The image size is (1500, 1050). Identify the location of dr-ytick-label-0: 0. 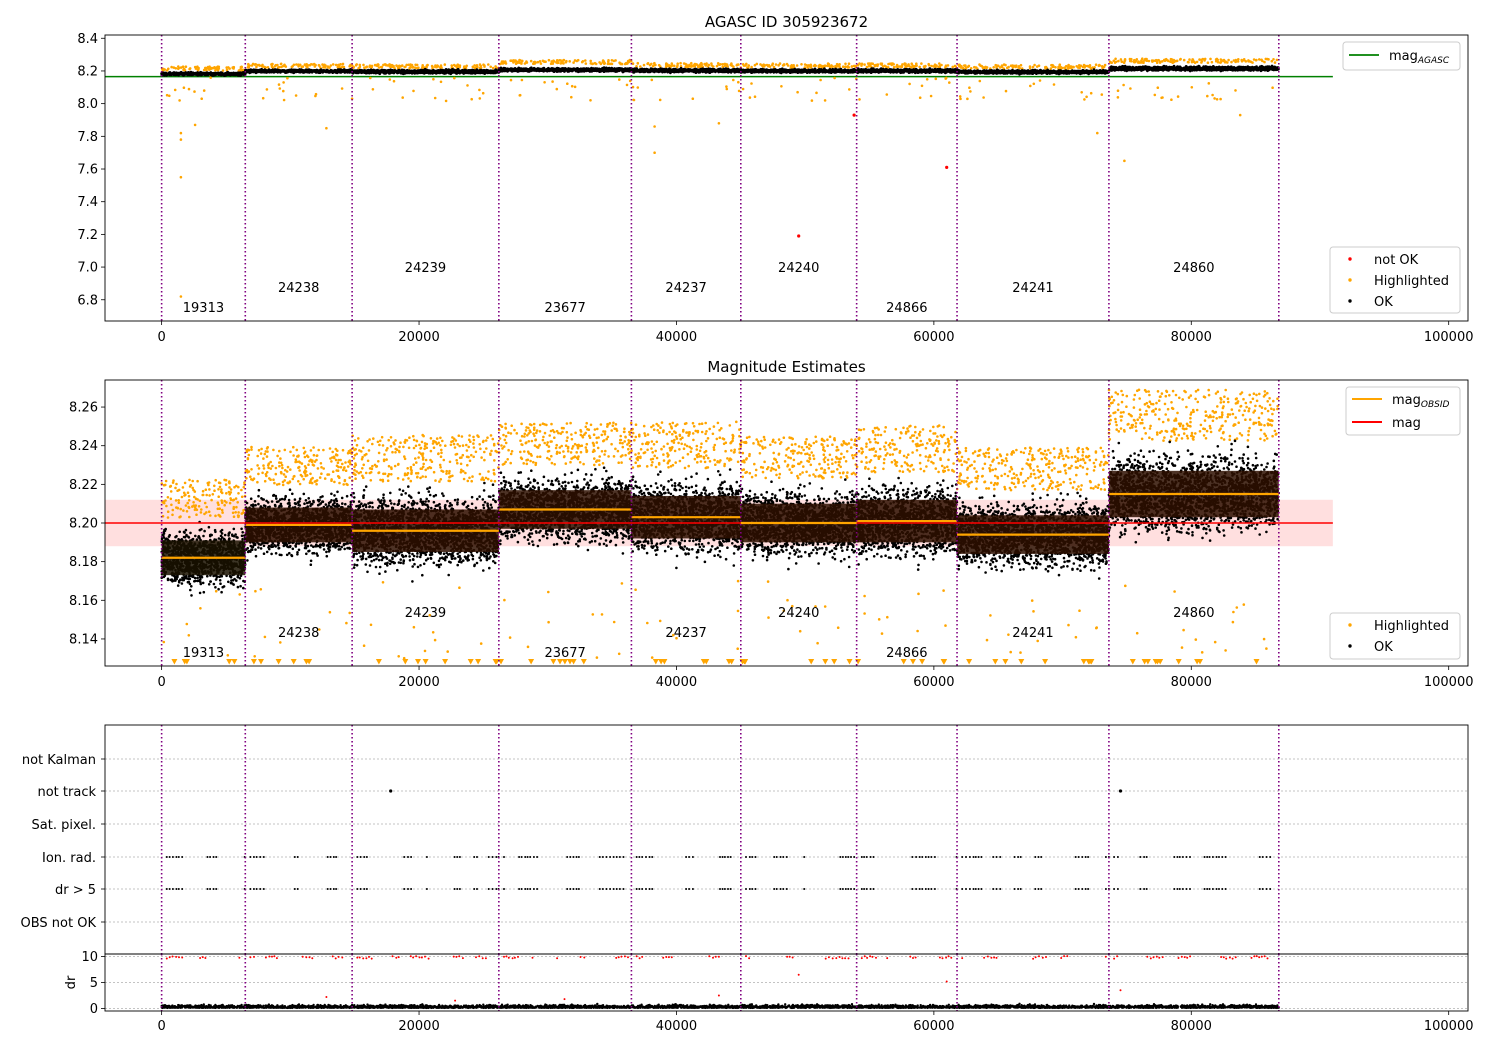
(94, 1009).